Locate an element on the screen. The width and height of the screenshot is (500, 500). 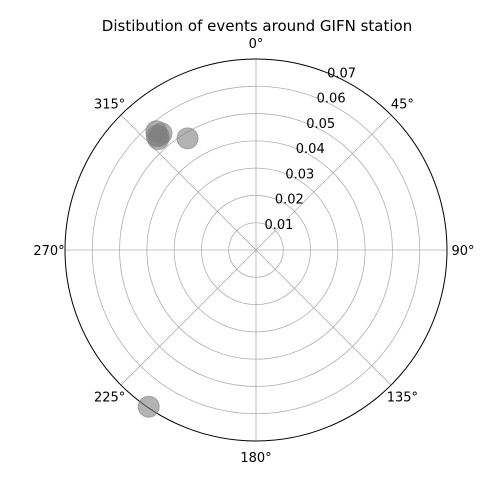
theta-tick-label: 45° is located at coordinates (402, 105).